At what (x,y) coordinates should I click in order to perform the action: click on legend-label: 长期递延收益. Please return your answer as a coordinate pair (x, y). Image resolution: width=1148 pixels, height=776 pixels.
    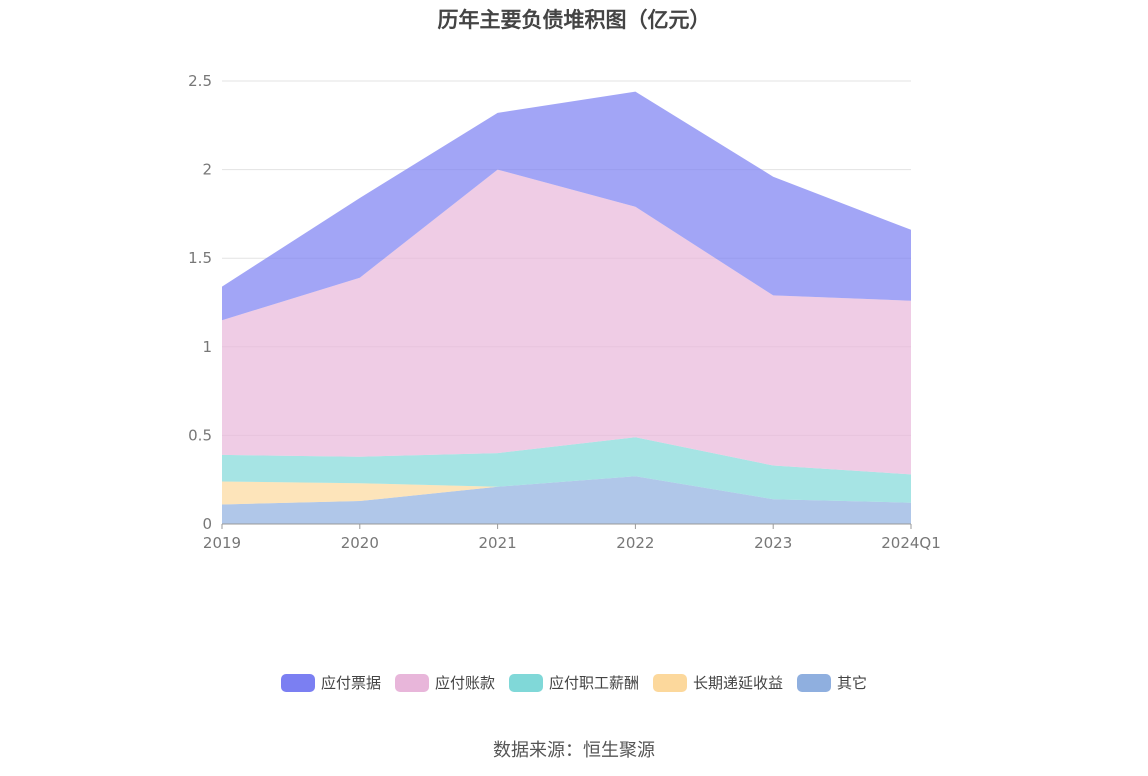
    Looking at the image, I should click on (738, 683).